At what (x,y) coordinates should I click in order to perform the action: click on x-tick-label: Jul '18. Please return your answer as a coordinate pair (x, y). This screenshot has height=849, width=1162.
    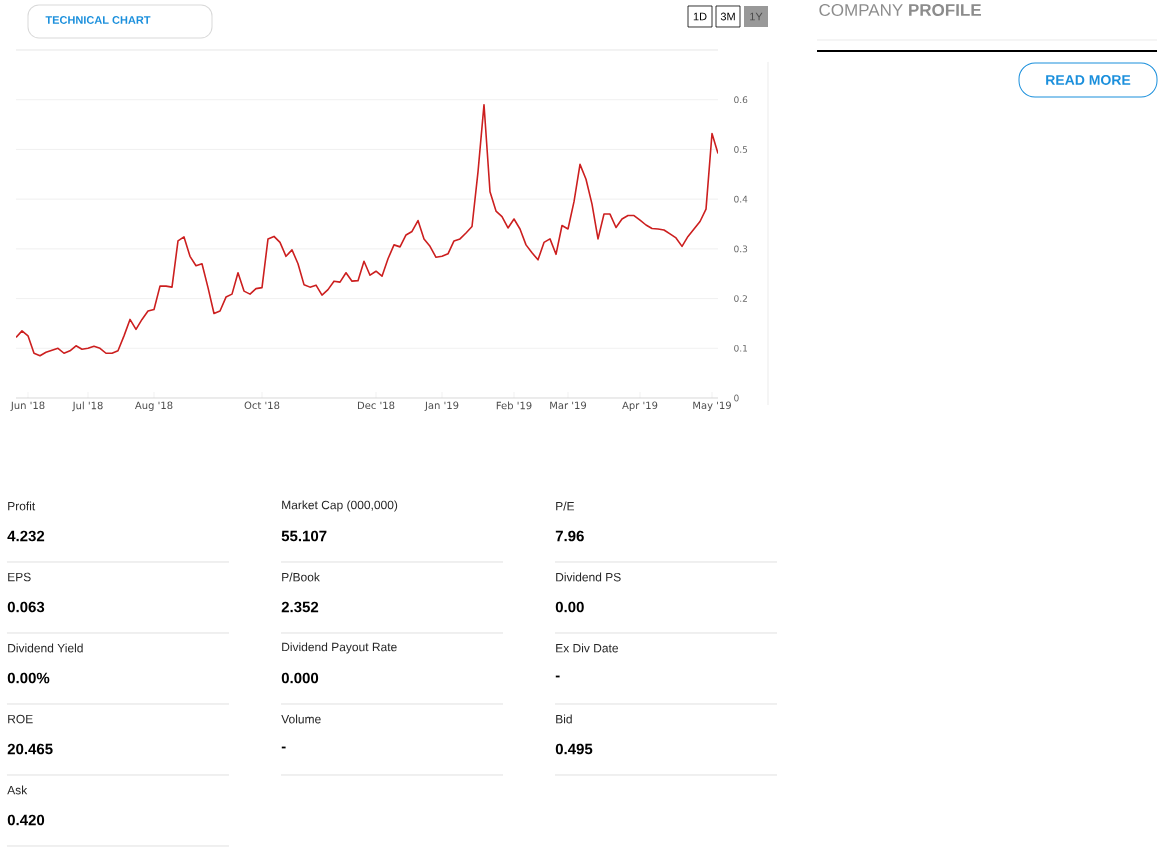
    Looking at the image, I should click on (87, 406).